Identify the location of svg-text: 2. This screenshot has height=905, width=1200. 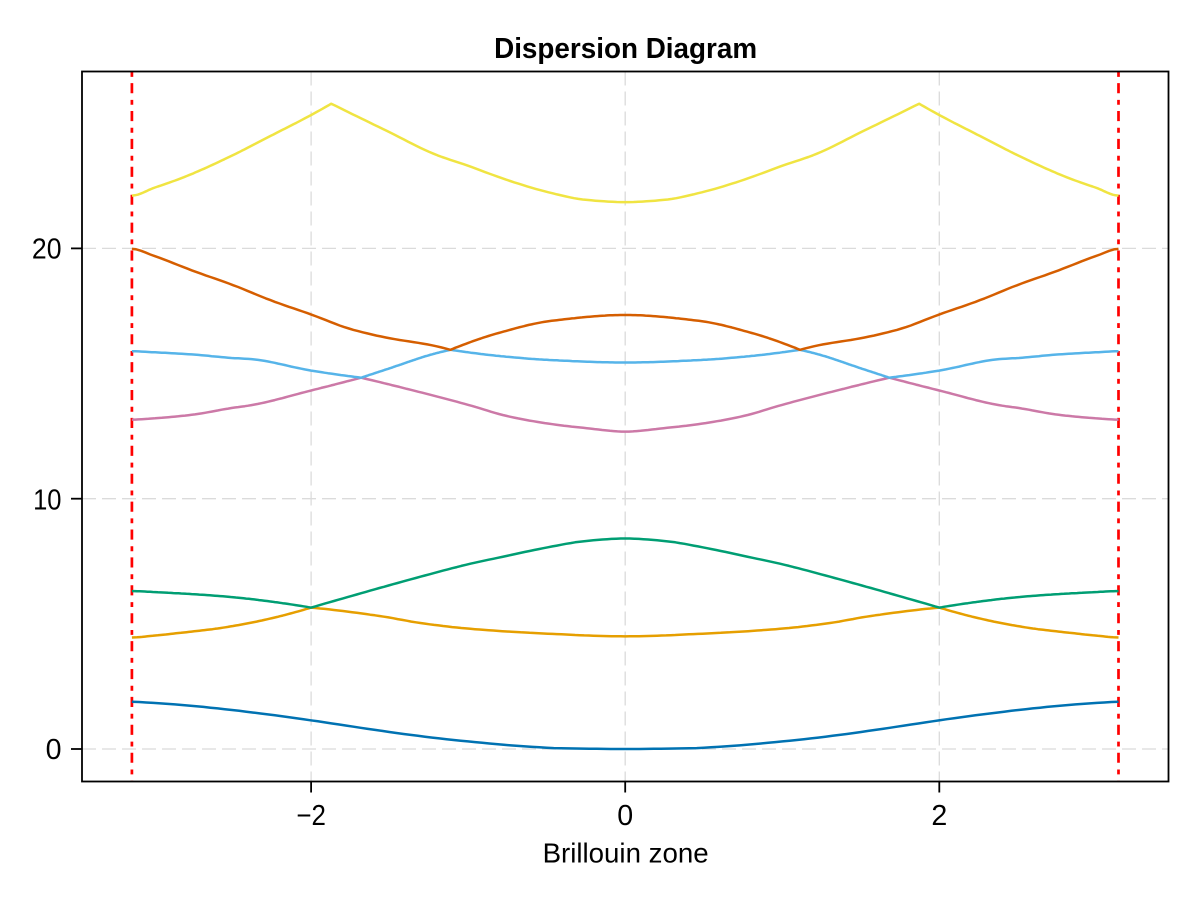
(939, 816).